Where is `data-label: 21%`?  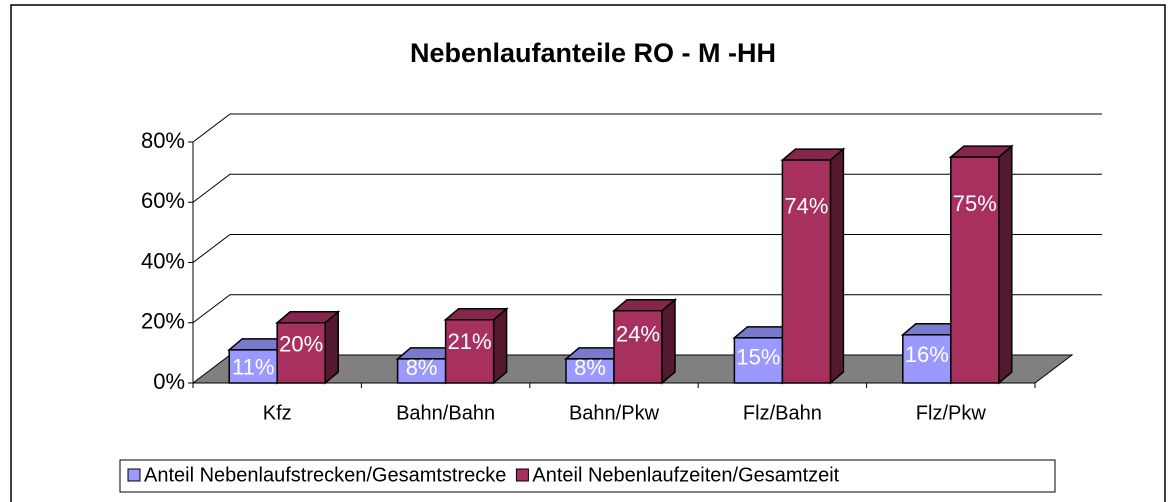 data-label: 21% is located at coordinates (470, 341).